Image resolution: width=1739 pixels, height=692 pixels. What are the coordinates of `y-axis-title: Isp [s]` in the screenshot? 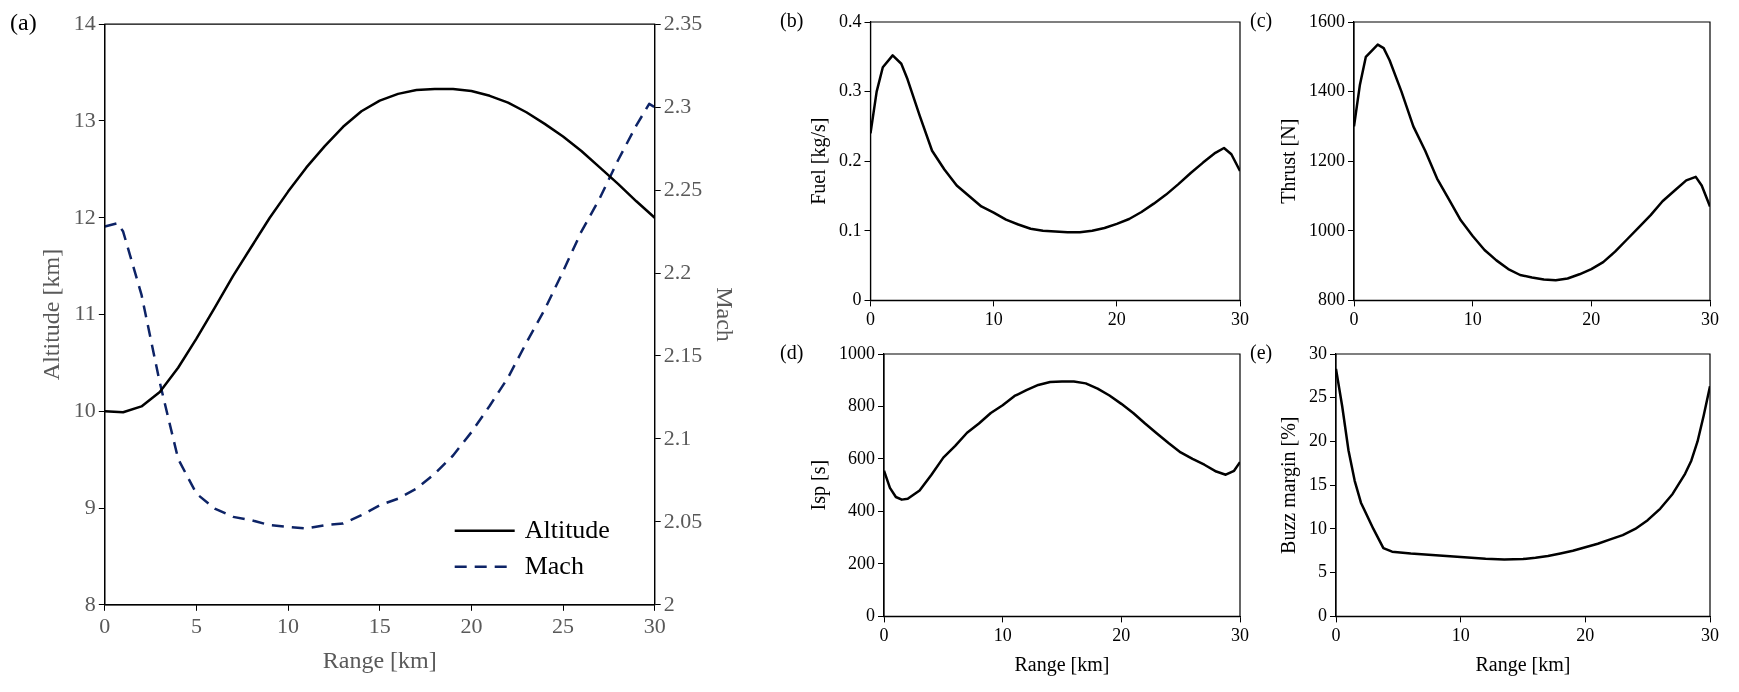 It's located at (819, 485).